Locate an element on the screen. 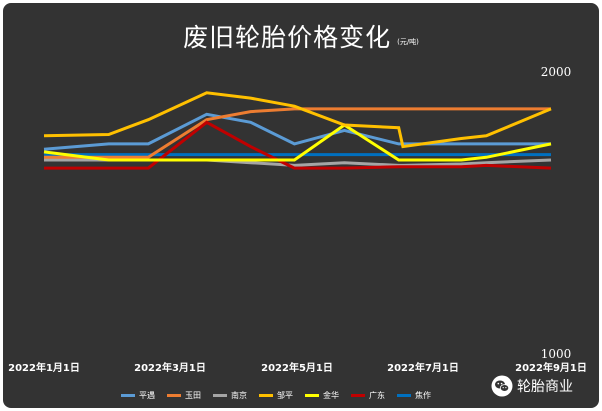 The width and height of the screenshot is (602, 411). legend-item: 焦作 is located at coordinates (414, 395).